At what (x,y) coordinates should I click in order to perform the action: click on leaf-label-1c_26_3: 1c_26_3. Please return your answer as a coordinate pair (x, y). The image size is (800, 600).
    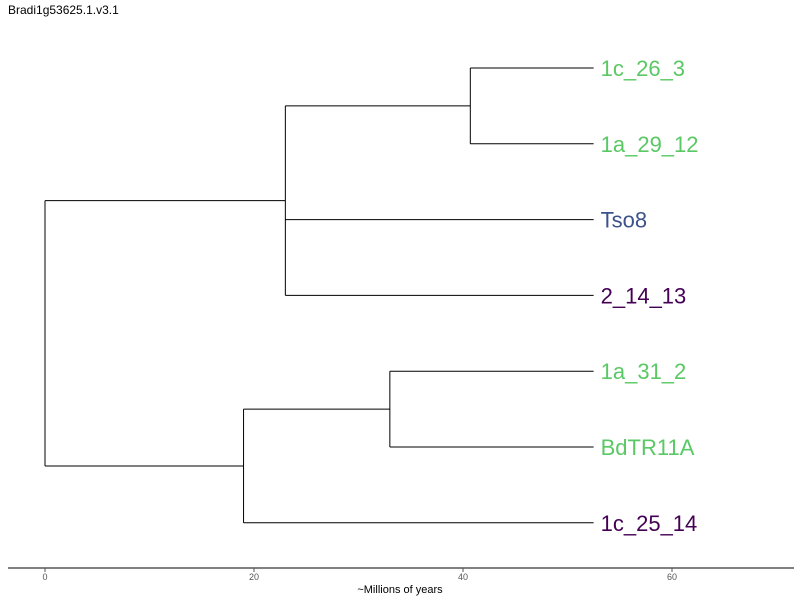
    Looking at the image, I should click on (643, 68).